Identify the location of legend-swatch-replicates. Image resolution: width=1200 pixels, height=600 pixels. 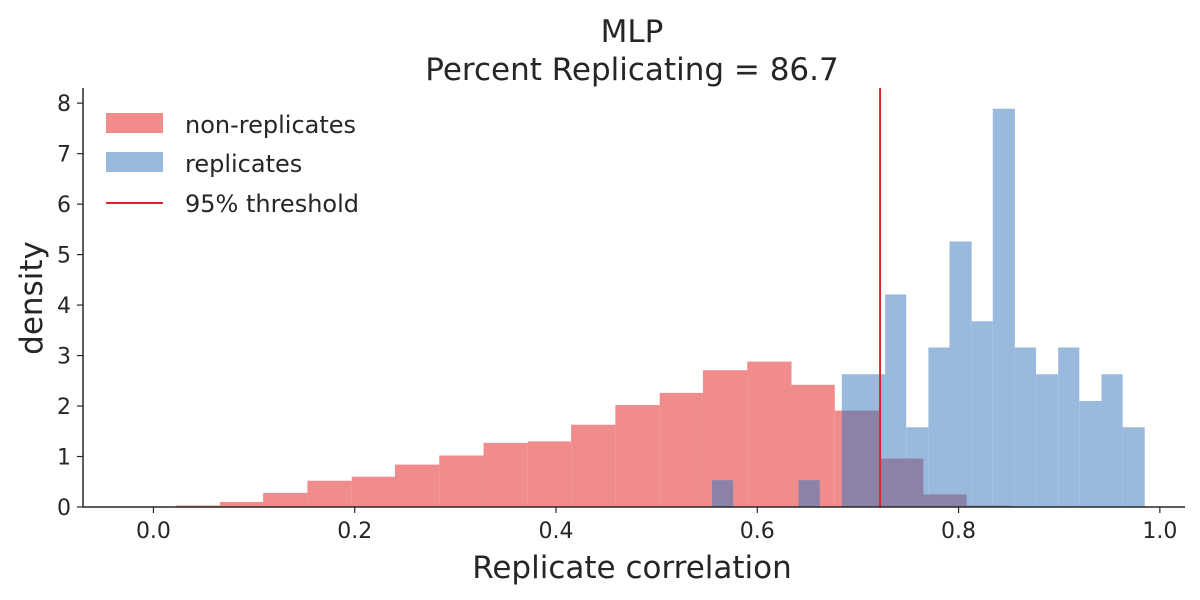
(134, 162).